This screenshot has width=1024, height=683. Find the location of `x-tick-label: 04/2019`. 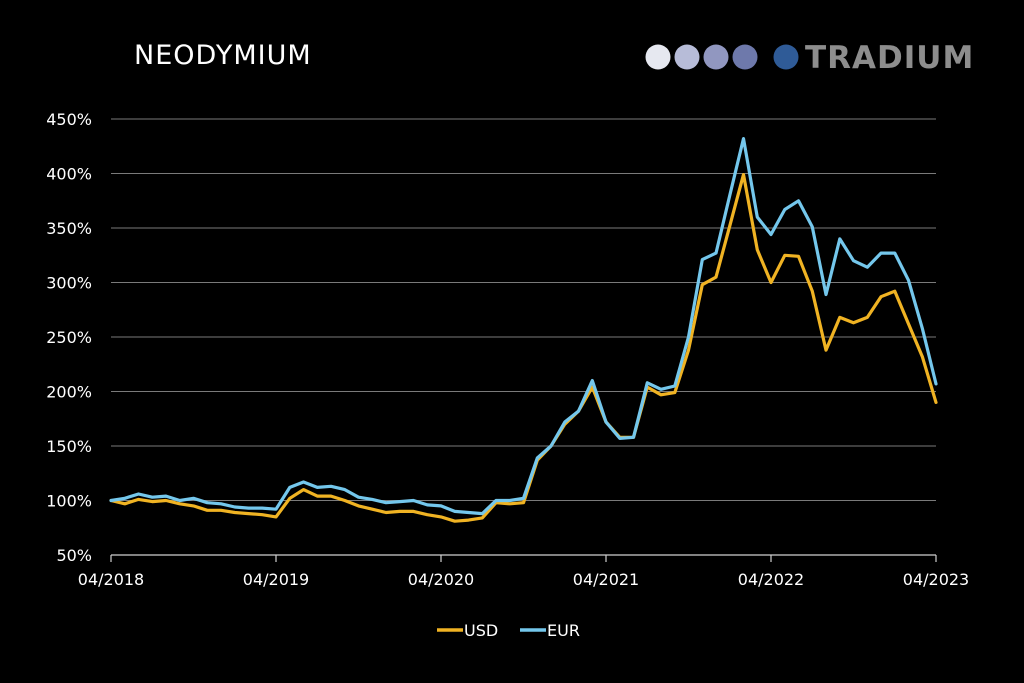

x-tick-label: 04/2019 is located at coordinates (276, 579).